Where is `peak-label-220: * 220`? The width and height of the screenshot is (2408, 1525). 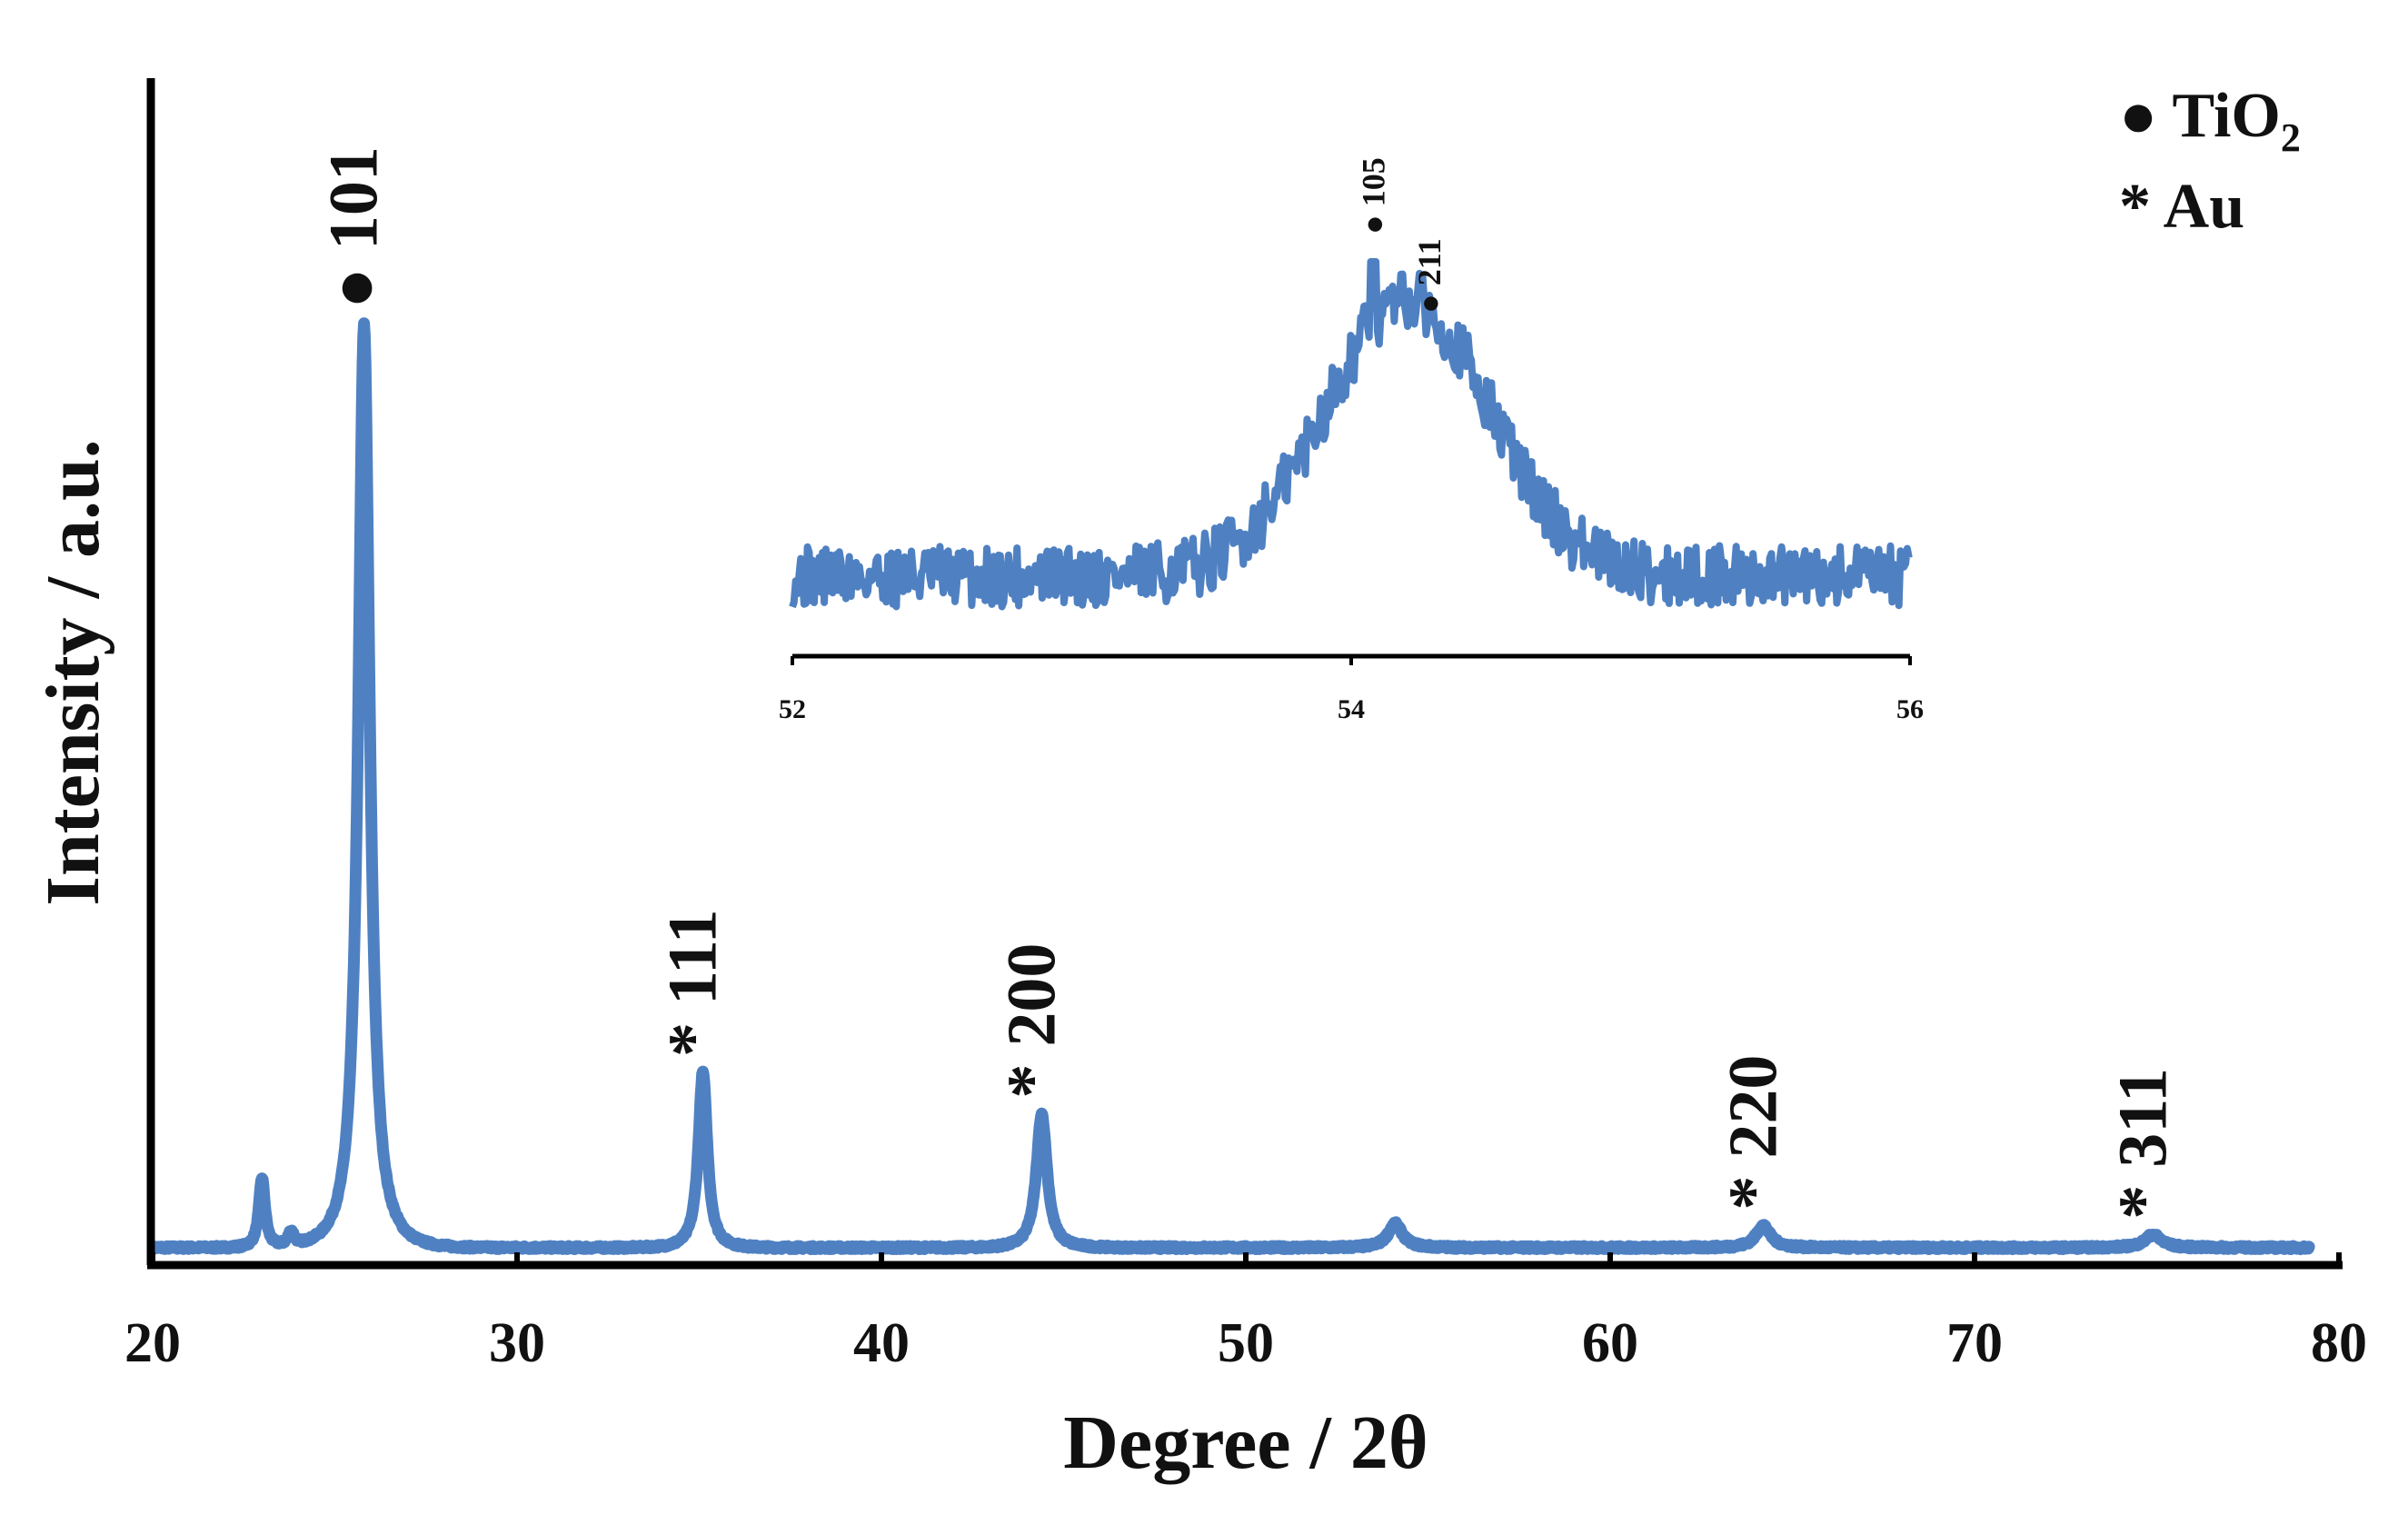
peak-label-220: * 220 is located at coordinates (1753, 1133).